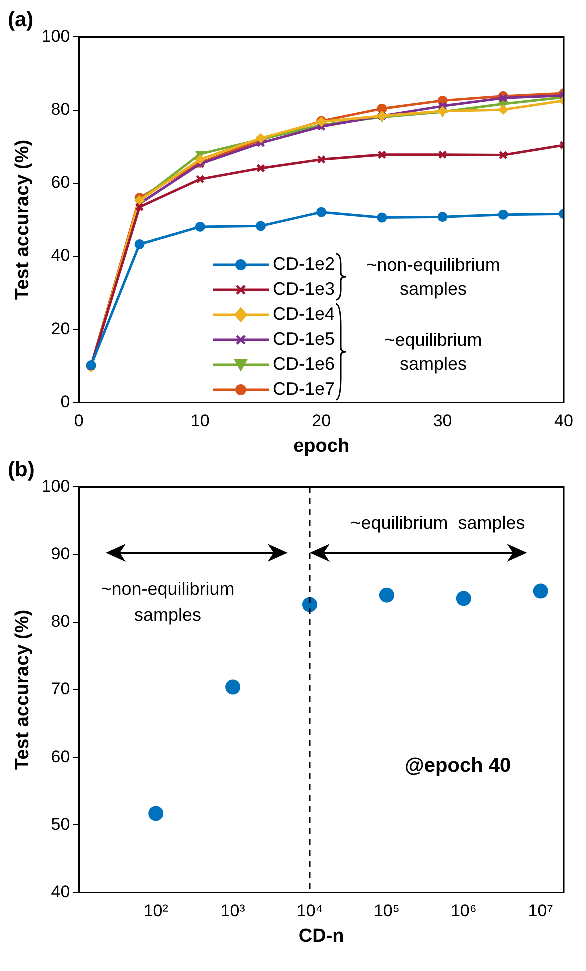  Describe the element at coordinates (322, 446) in the screenshot. I see `x-axis-title: epoch` at that location.